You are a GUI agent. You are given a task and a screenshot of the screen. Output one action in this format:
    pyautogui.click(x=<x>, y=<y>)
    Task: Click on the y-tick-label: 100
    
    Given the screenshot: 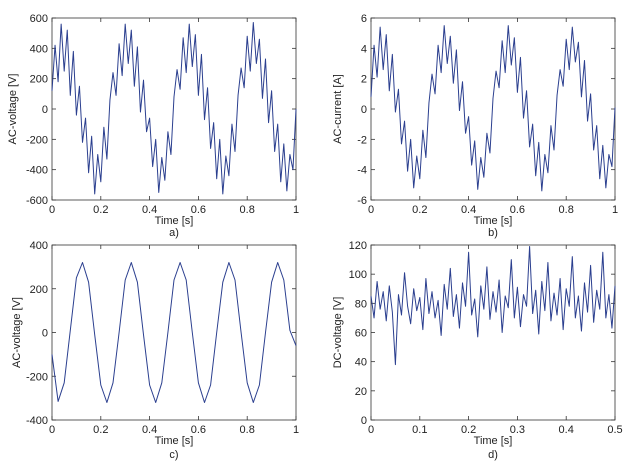 What is the action you would take?
    pyautogui.click(x=358, y=275)
    